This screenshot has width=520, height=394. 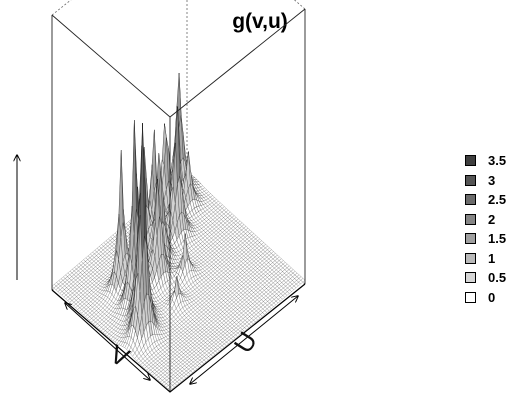 What do you see at coordinates (244, 340) in the screenshot?
I see `u-axis-arrow` at bounding box center [244, 340].